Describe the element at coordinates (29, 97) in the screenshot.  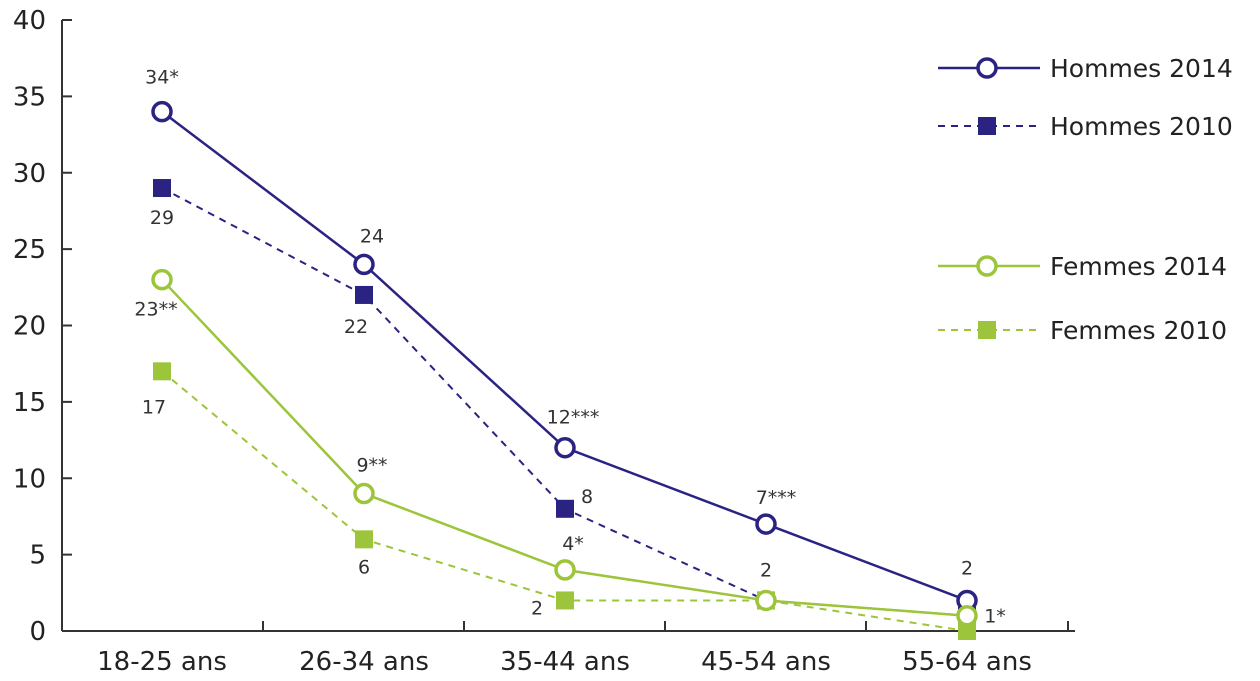
I see `y-tick-label: 35` at that location.